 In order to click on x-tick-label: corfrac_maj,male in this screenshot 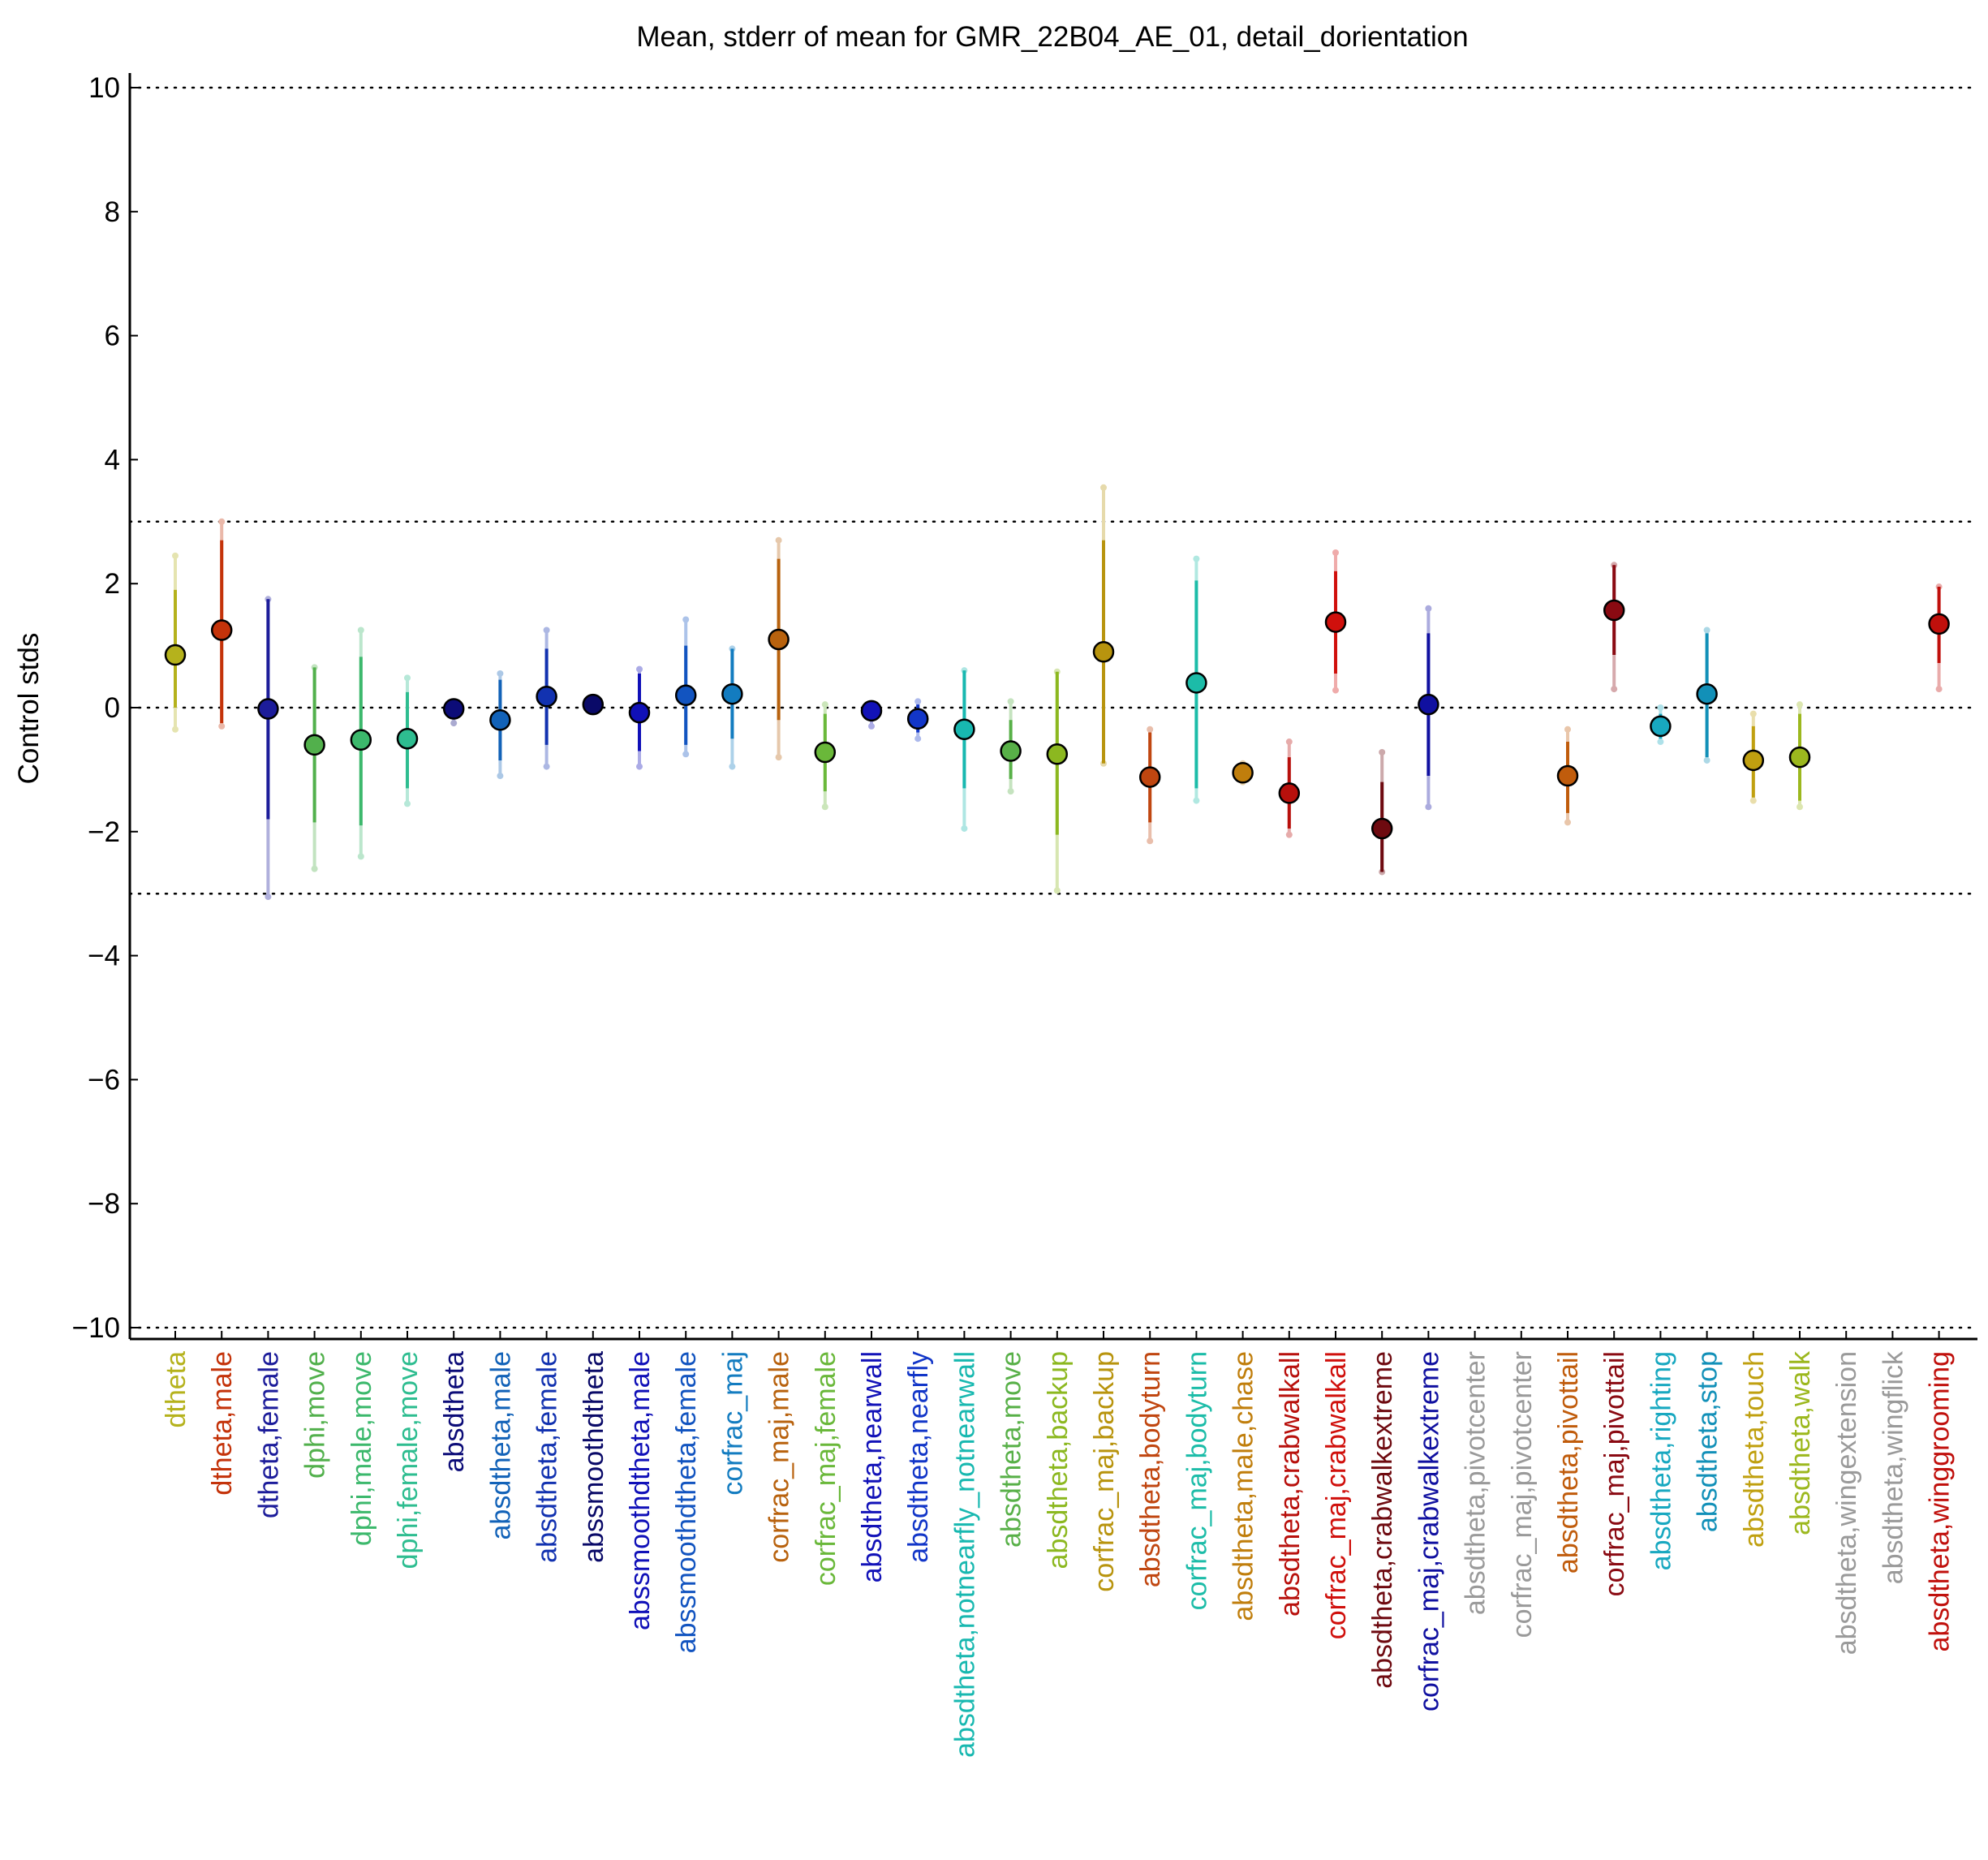, I will do `click(779, 1457)`.